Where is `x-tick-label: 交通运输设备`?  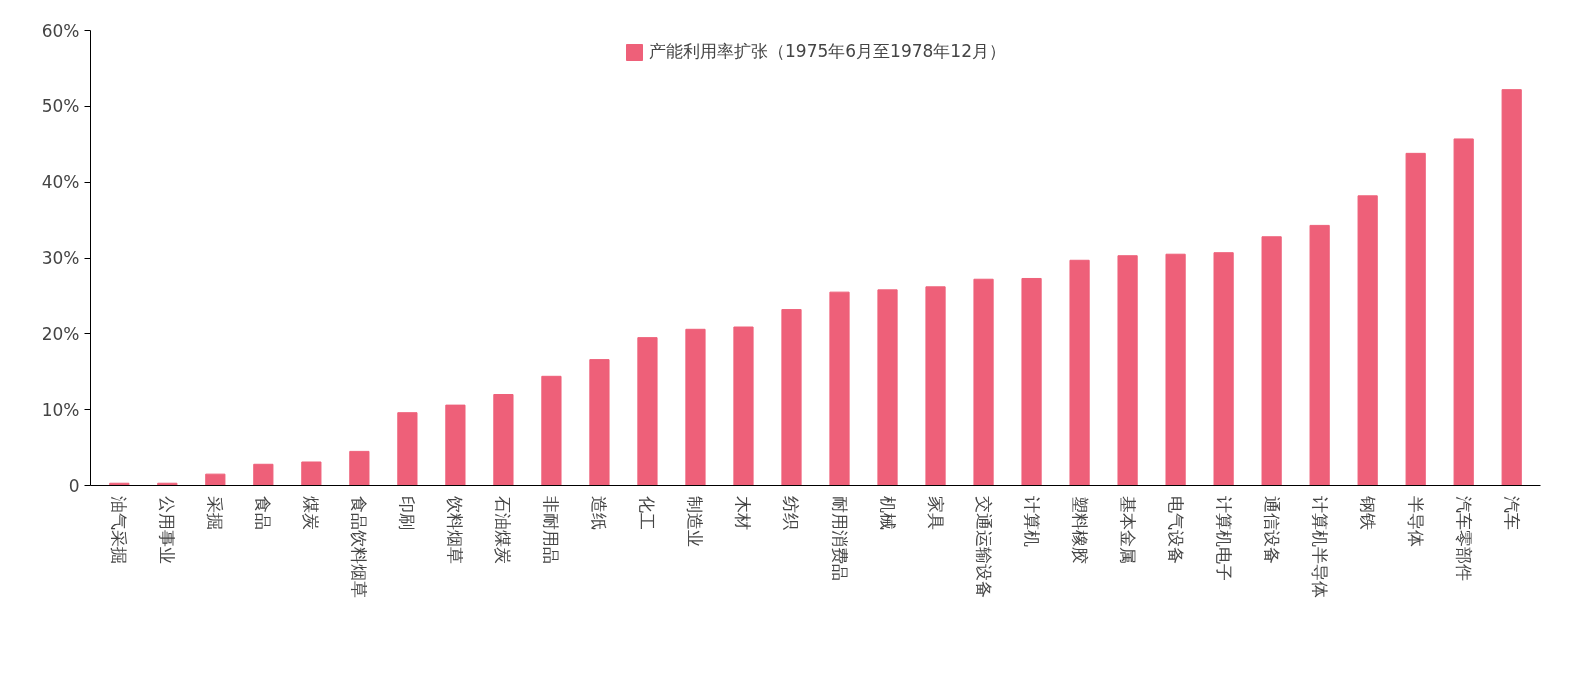
x-tick-label: 交通运输设备 is located at coordinates (983, 547).